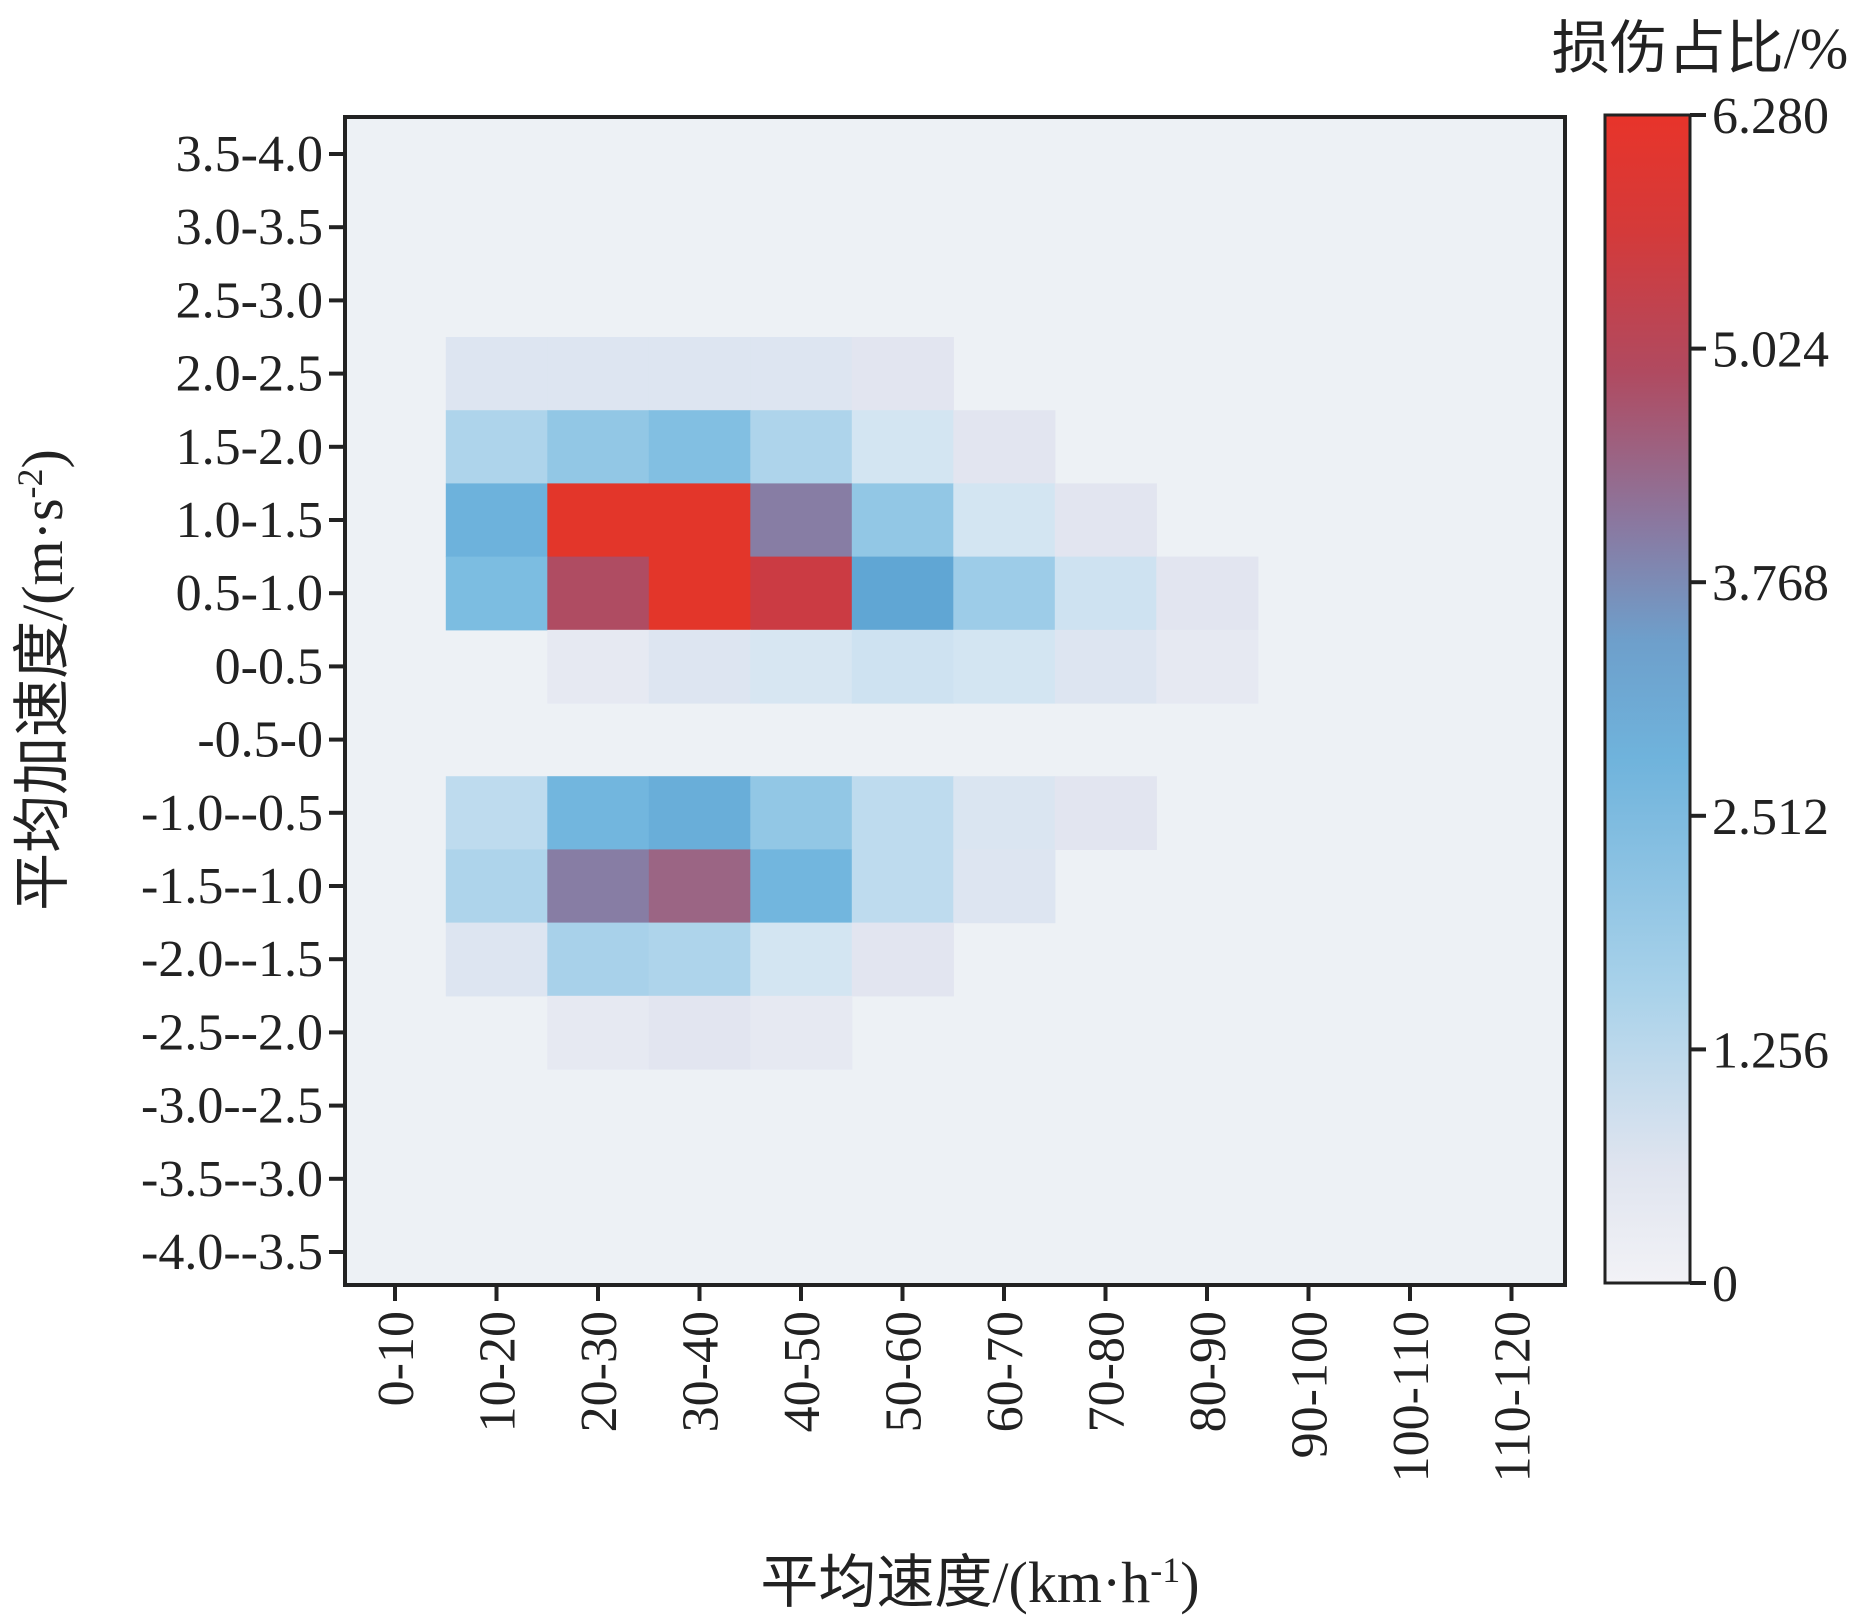 The height and width of the screenshot is (1615, 1874). I want to click on colorbar-title: 损伤占比/%, so click(1700, 48).